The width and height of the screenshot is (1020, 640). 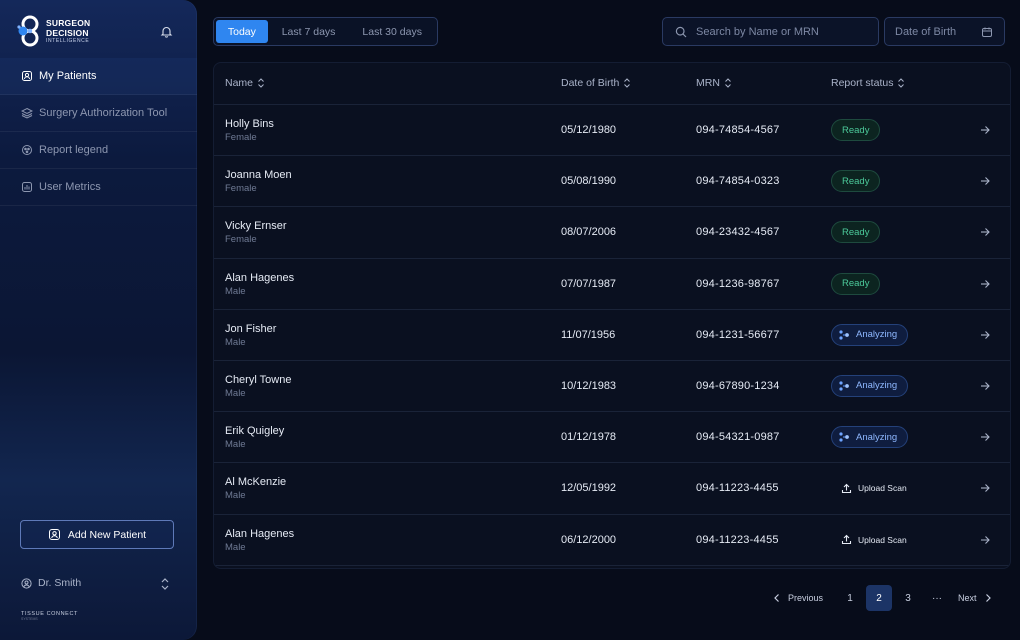 I want to click on column-header-dob: Date of Birth, so click(x=596, y=83).